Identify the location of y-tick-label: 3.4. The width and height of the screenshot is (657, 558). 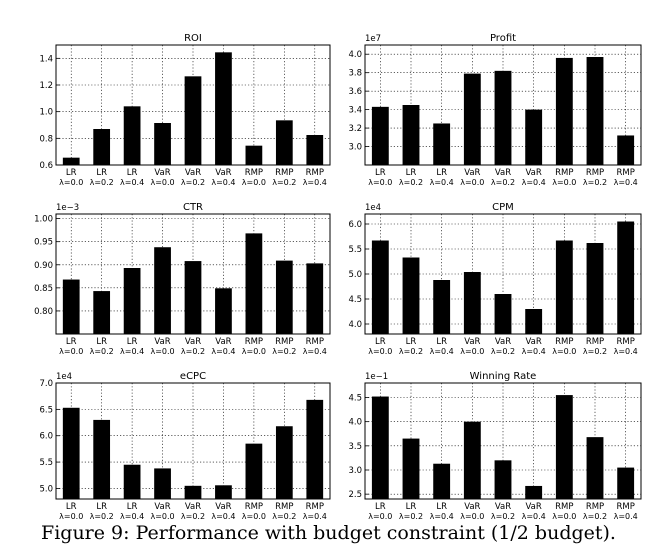
(355, 111).